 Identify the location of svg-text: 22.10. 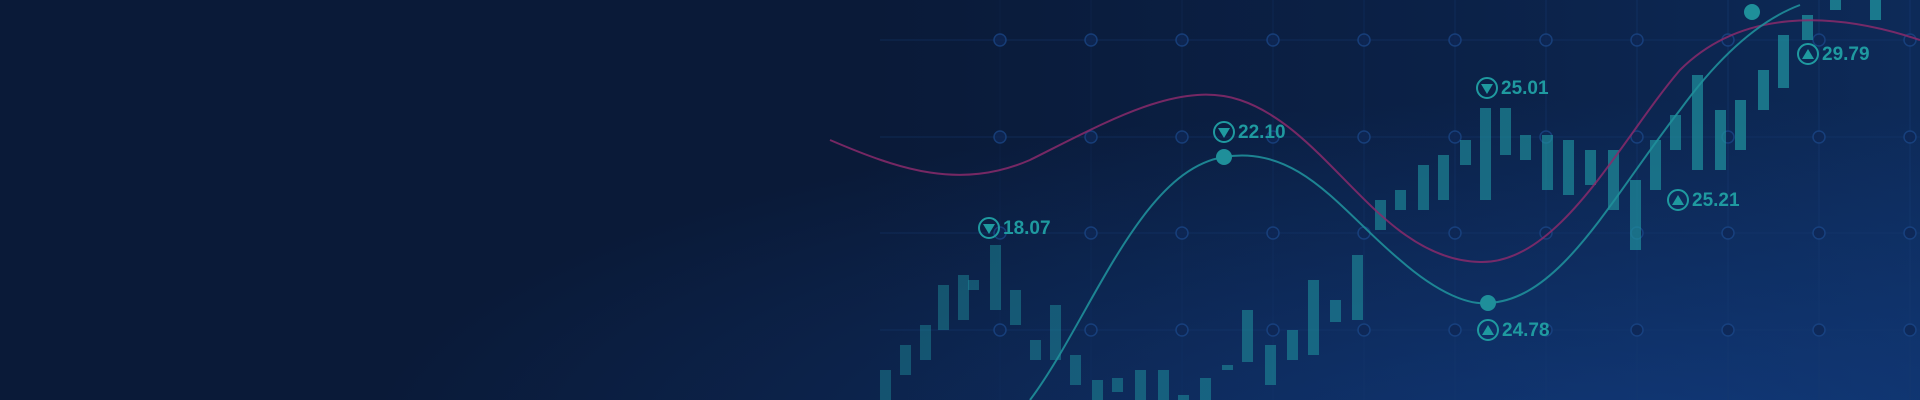
(1262, 132).